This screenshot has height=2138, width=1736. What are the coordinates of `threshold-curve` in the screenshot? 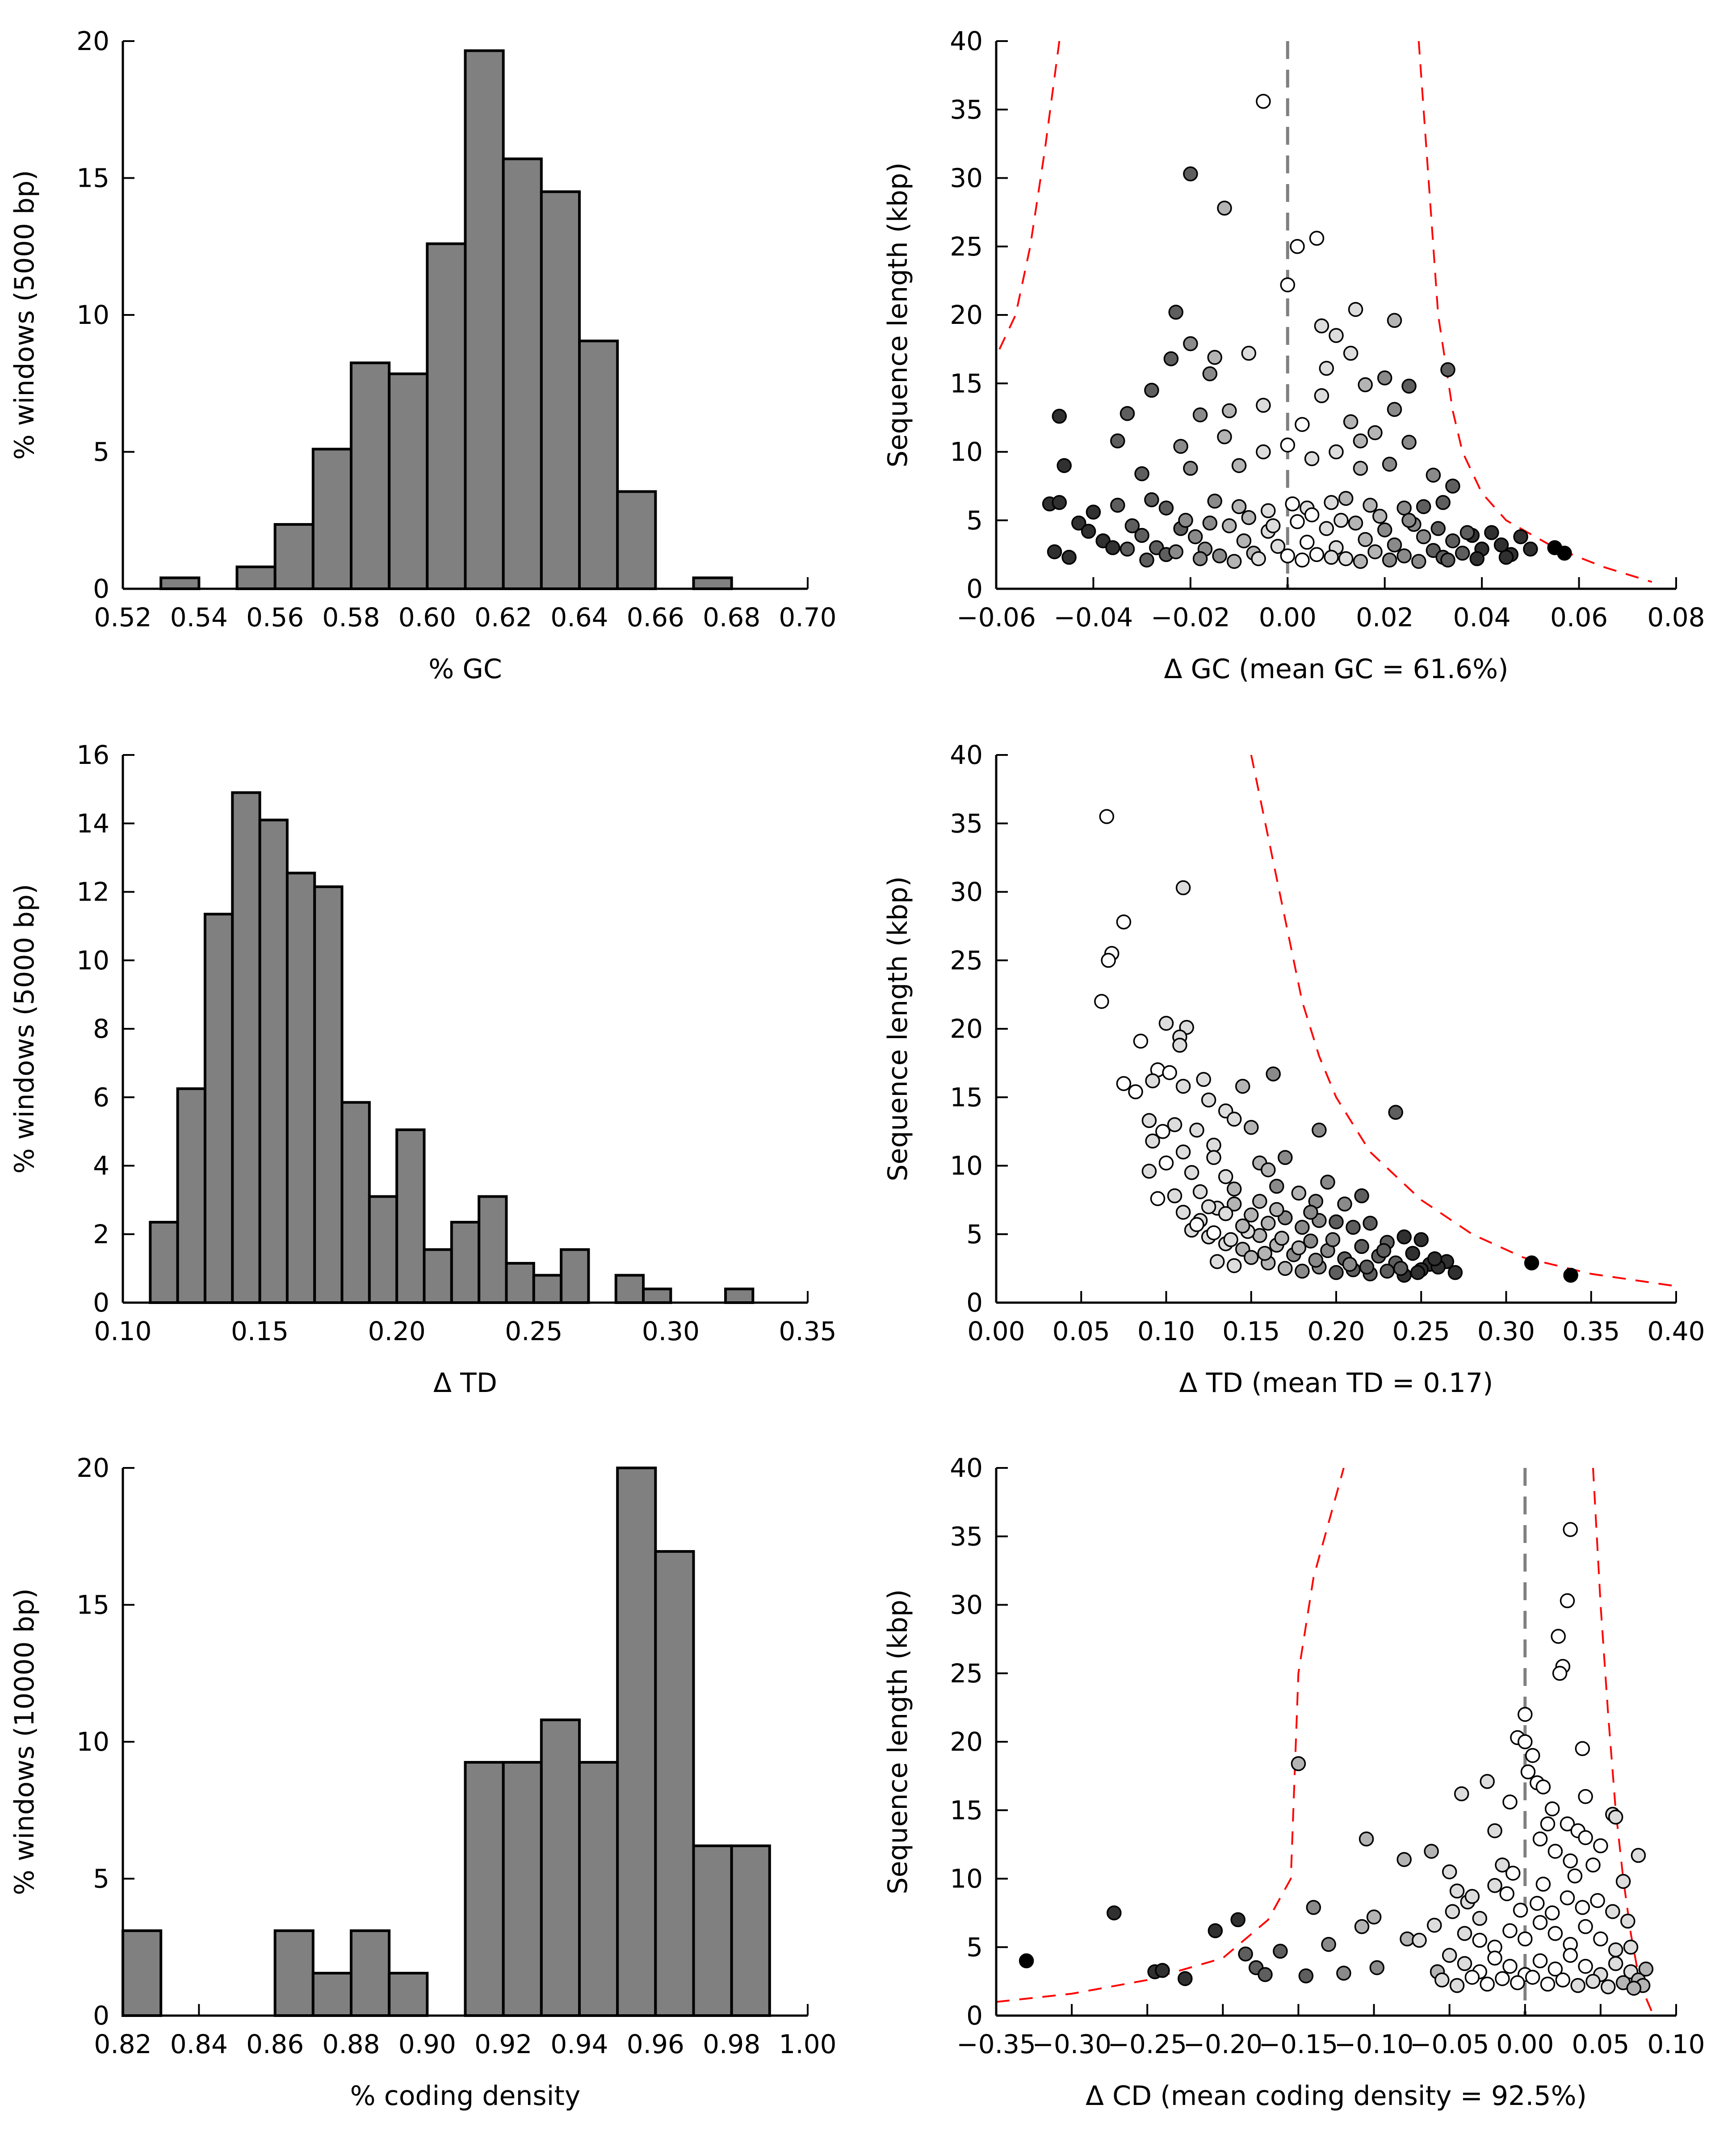 It's located at (1623, 1742).